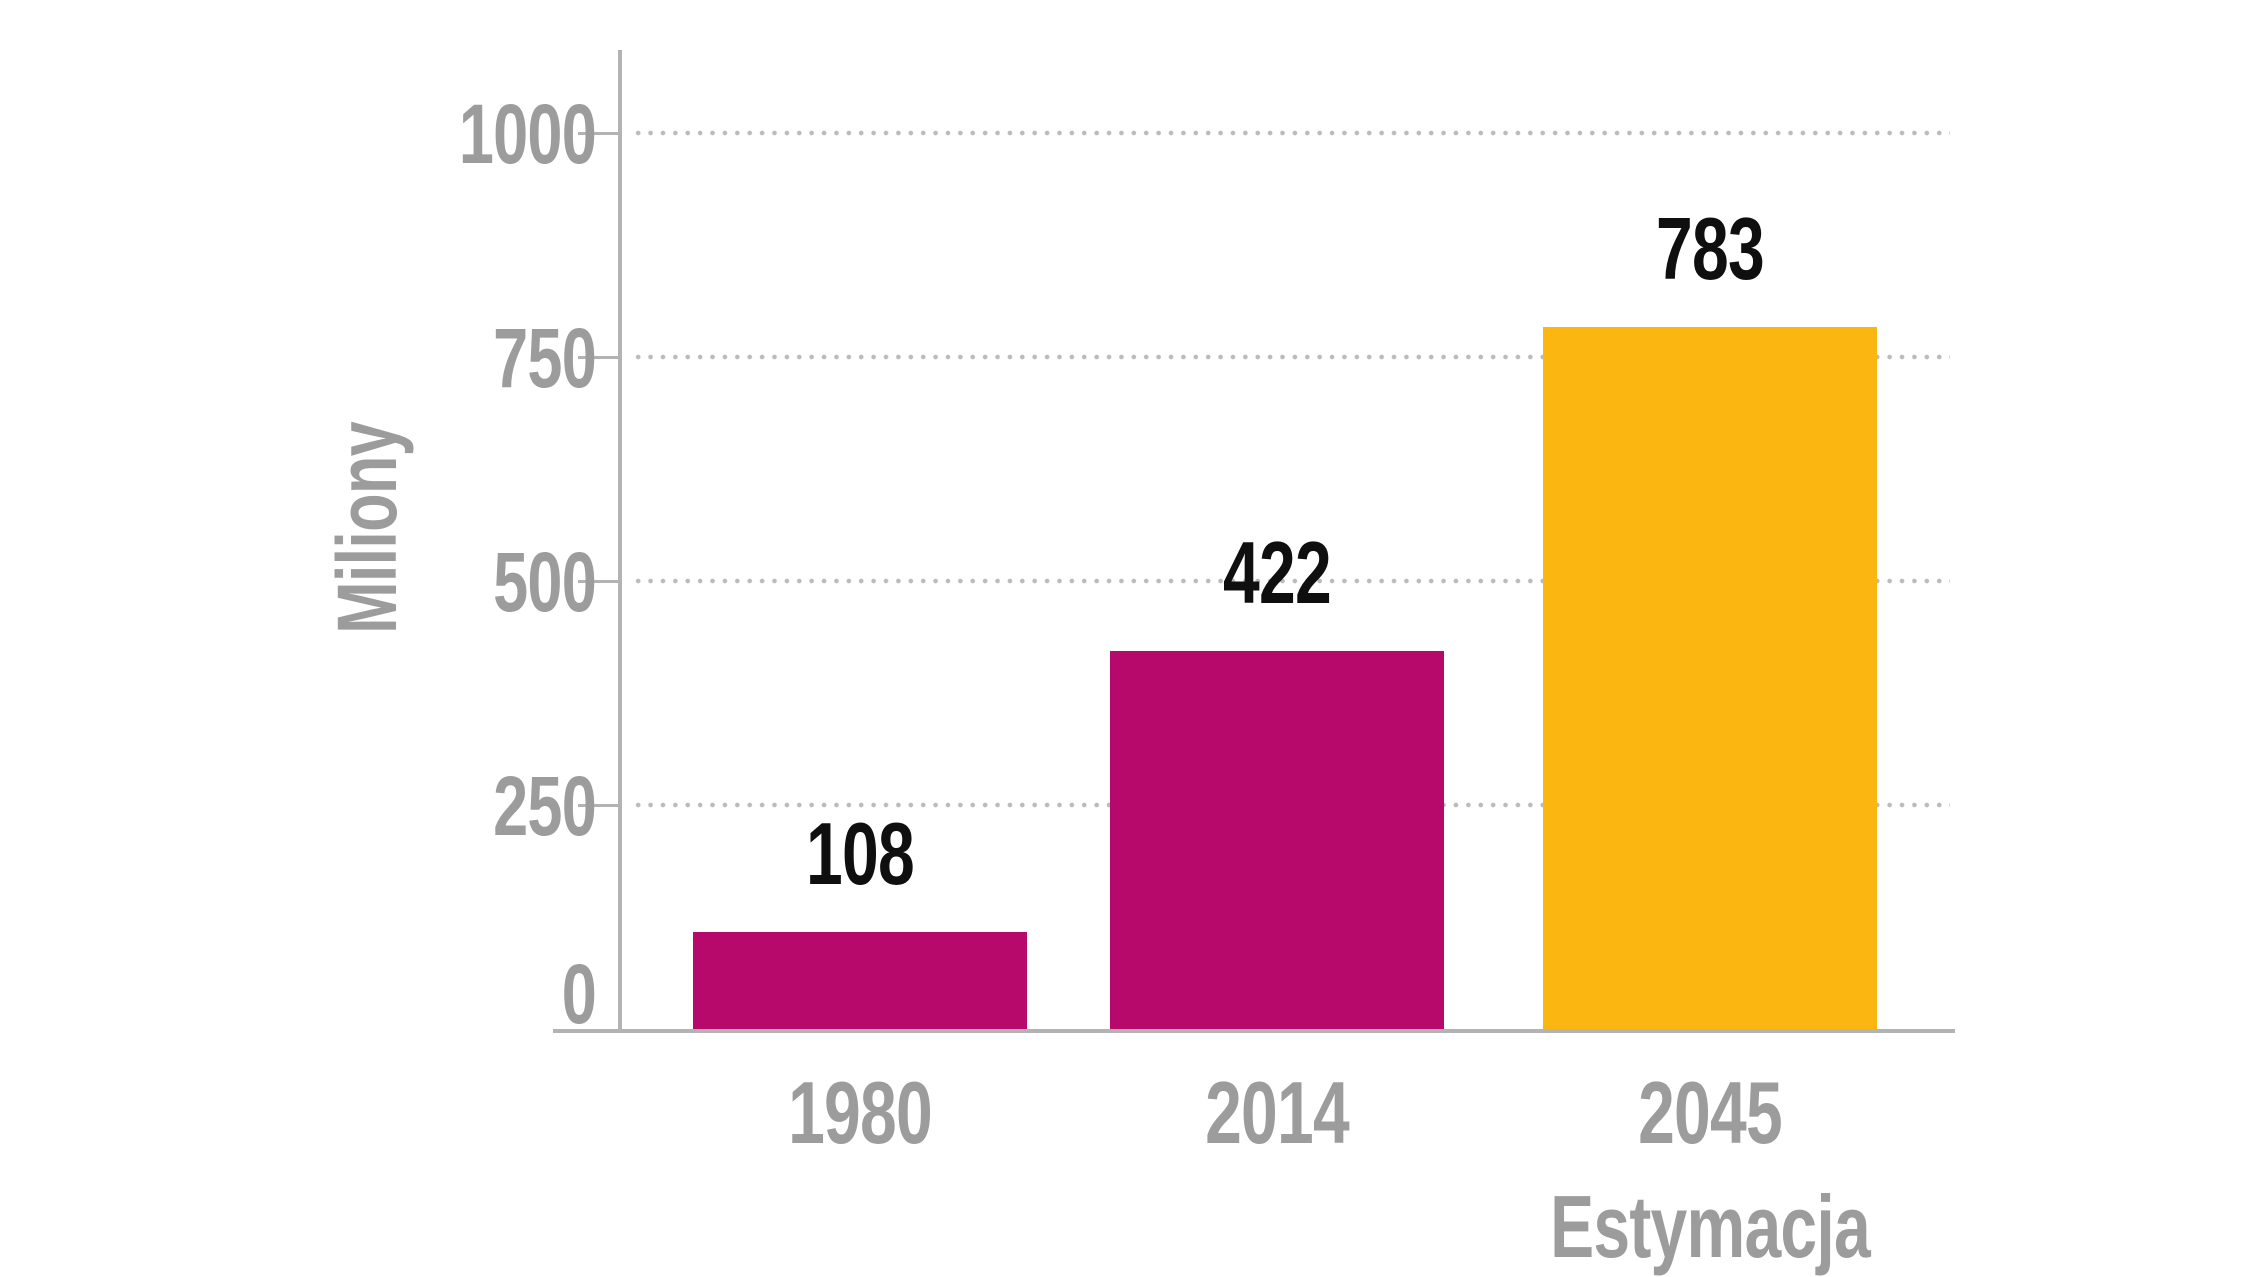 This screenshot has width=2267, height=1277. I want to click on y-tick-label-0: 0, so click(579, 994).